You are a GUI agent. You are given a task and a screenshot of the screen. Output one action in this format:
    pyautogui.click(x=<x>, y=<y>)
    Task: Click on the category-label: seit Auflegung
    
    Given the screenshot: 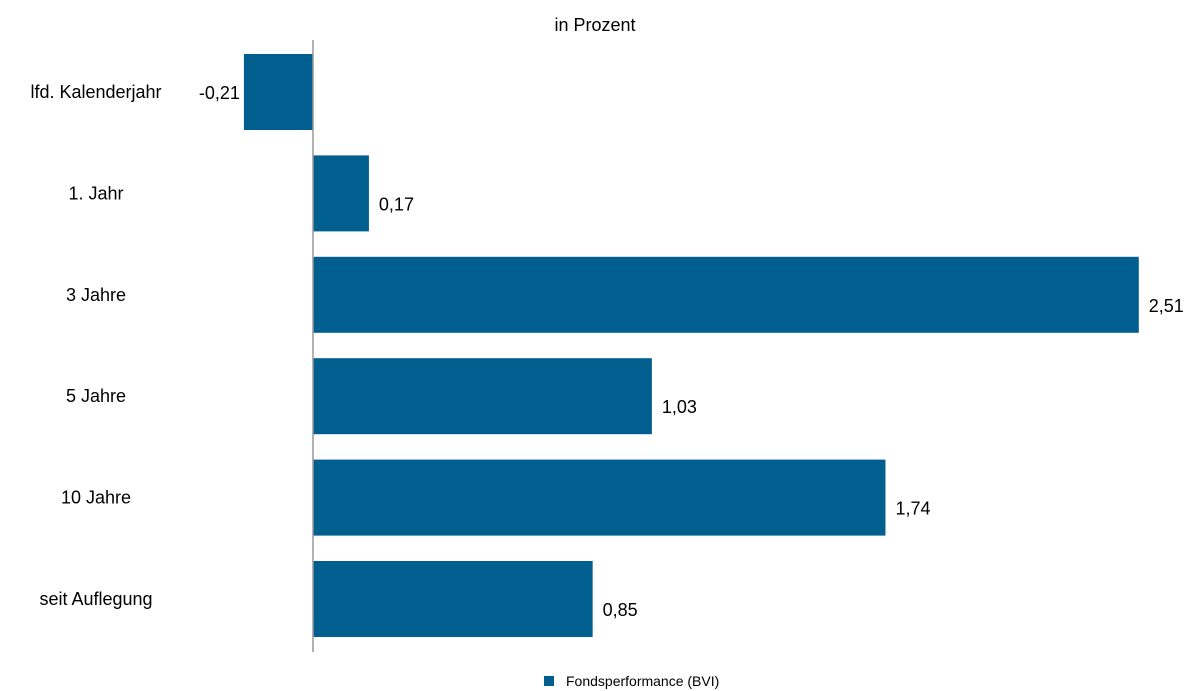 What is the action you would take?
    pyautogui.click(x=95, y=599)
    